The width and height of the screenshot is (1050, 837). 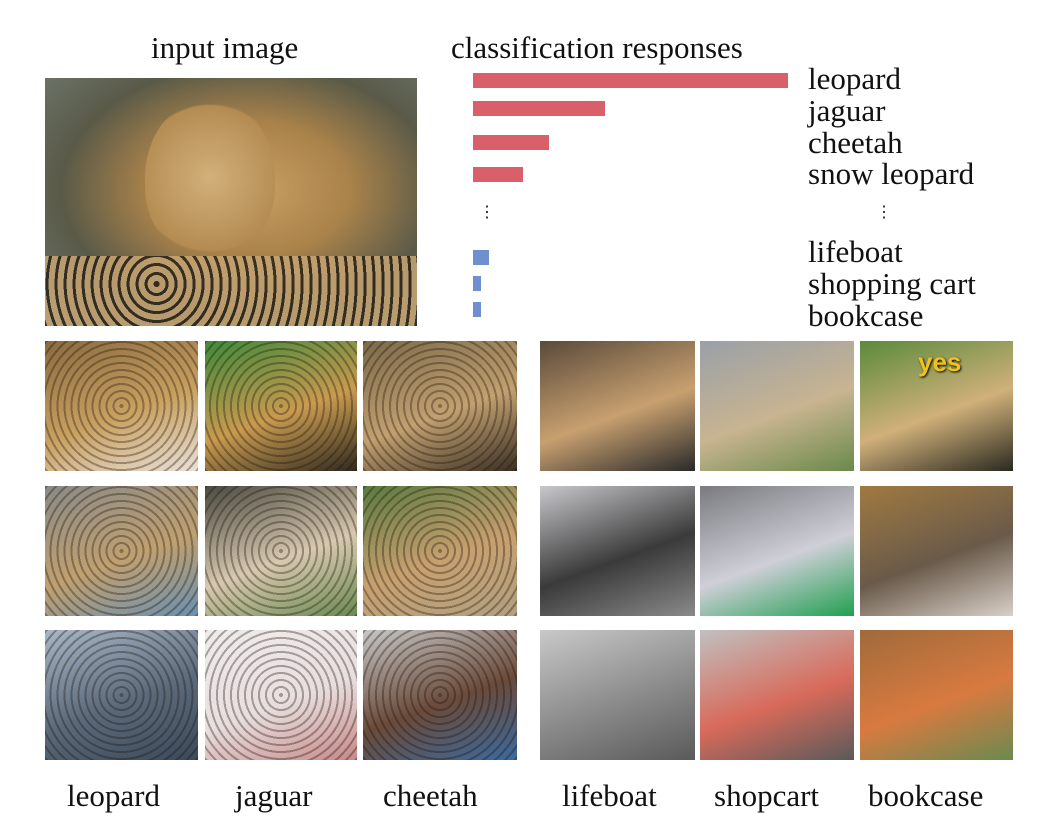 I want to click on class-label-lifeboat: lifeboat, so click(x=855, y=251).